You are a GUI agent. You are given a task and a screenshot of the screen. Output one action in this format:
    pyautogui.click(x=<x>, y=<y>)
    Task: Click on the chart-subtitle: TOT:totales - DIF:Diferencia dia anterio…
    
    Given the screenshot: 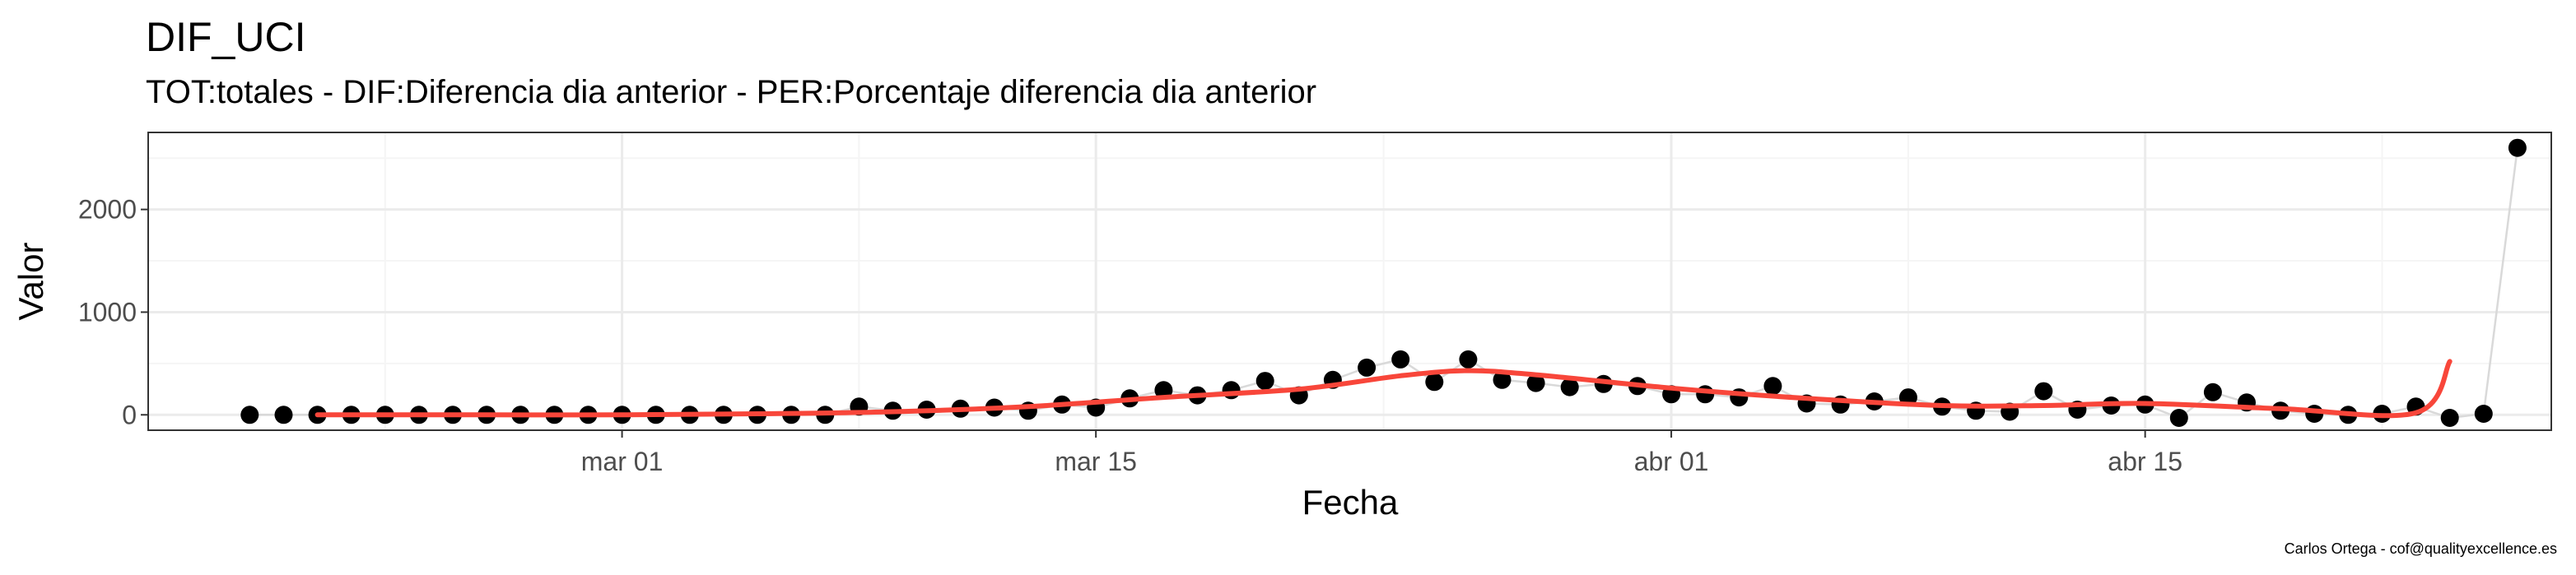 What is the action you would take?
    pyautogui.click(x=731, y=92)
    